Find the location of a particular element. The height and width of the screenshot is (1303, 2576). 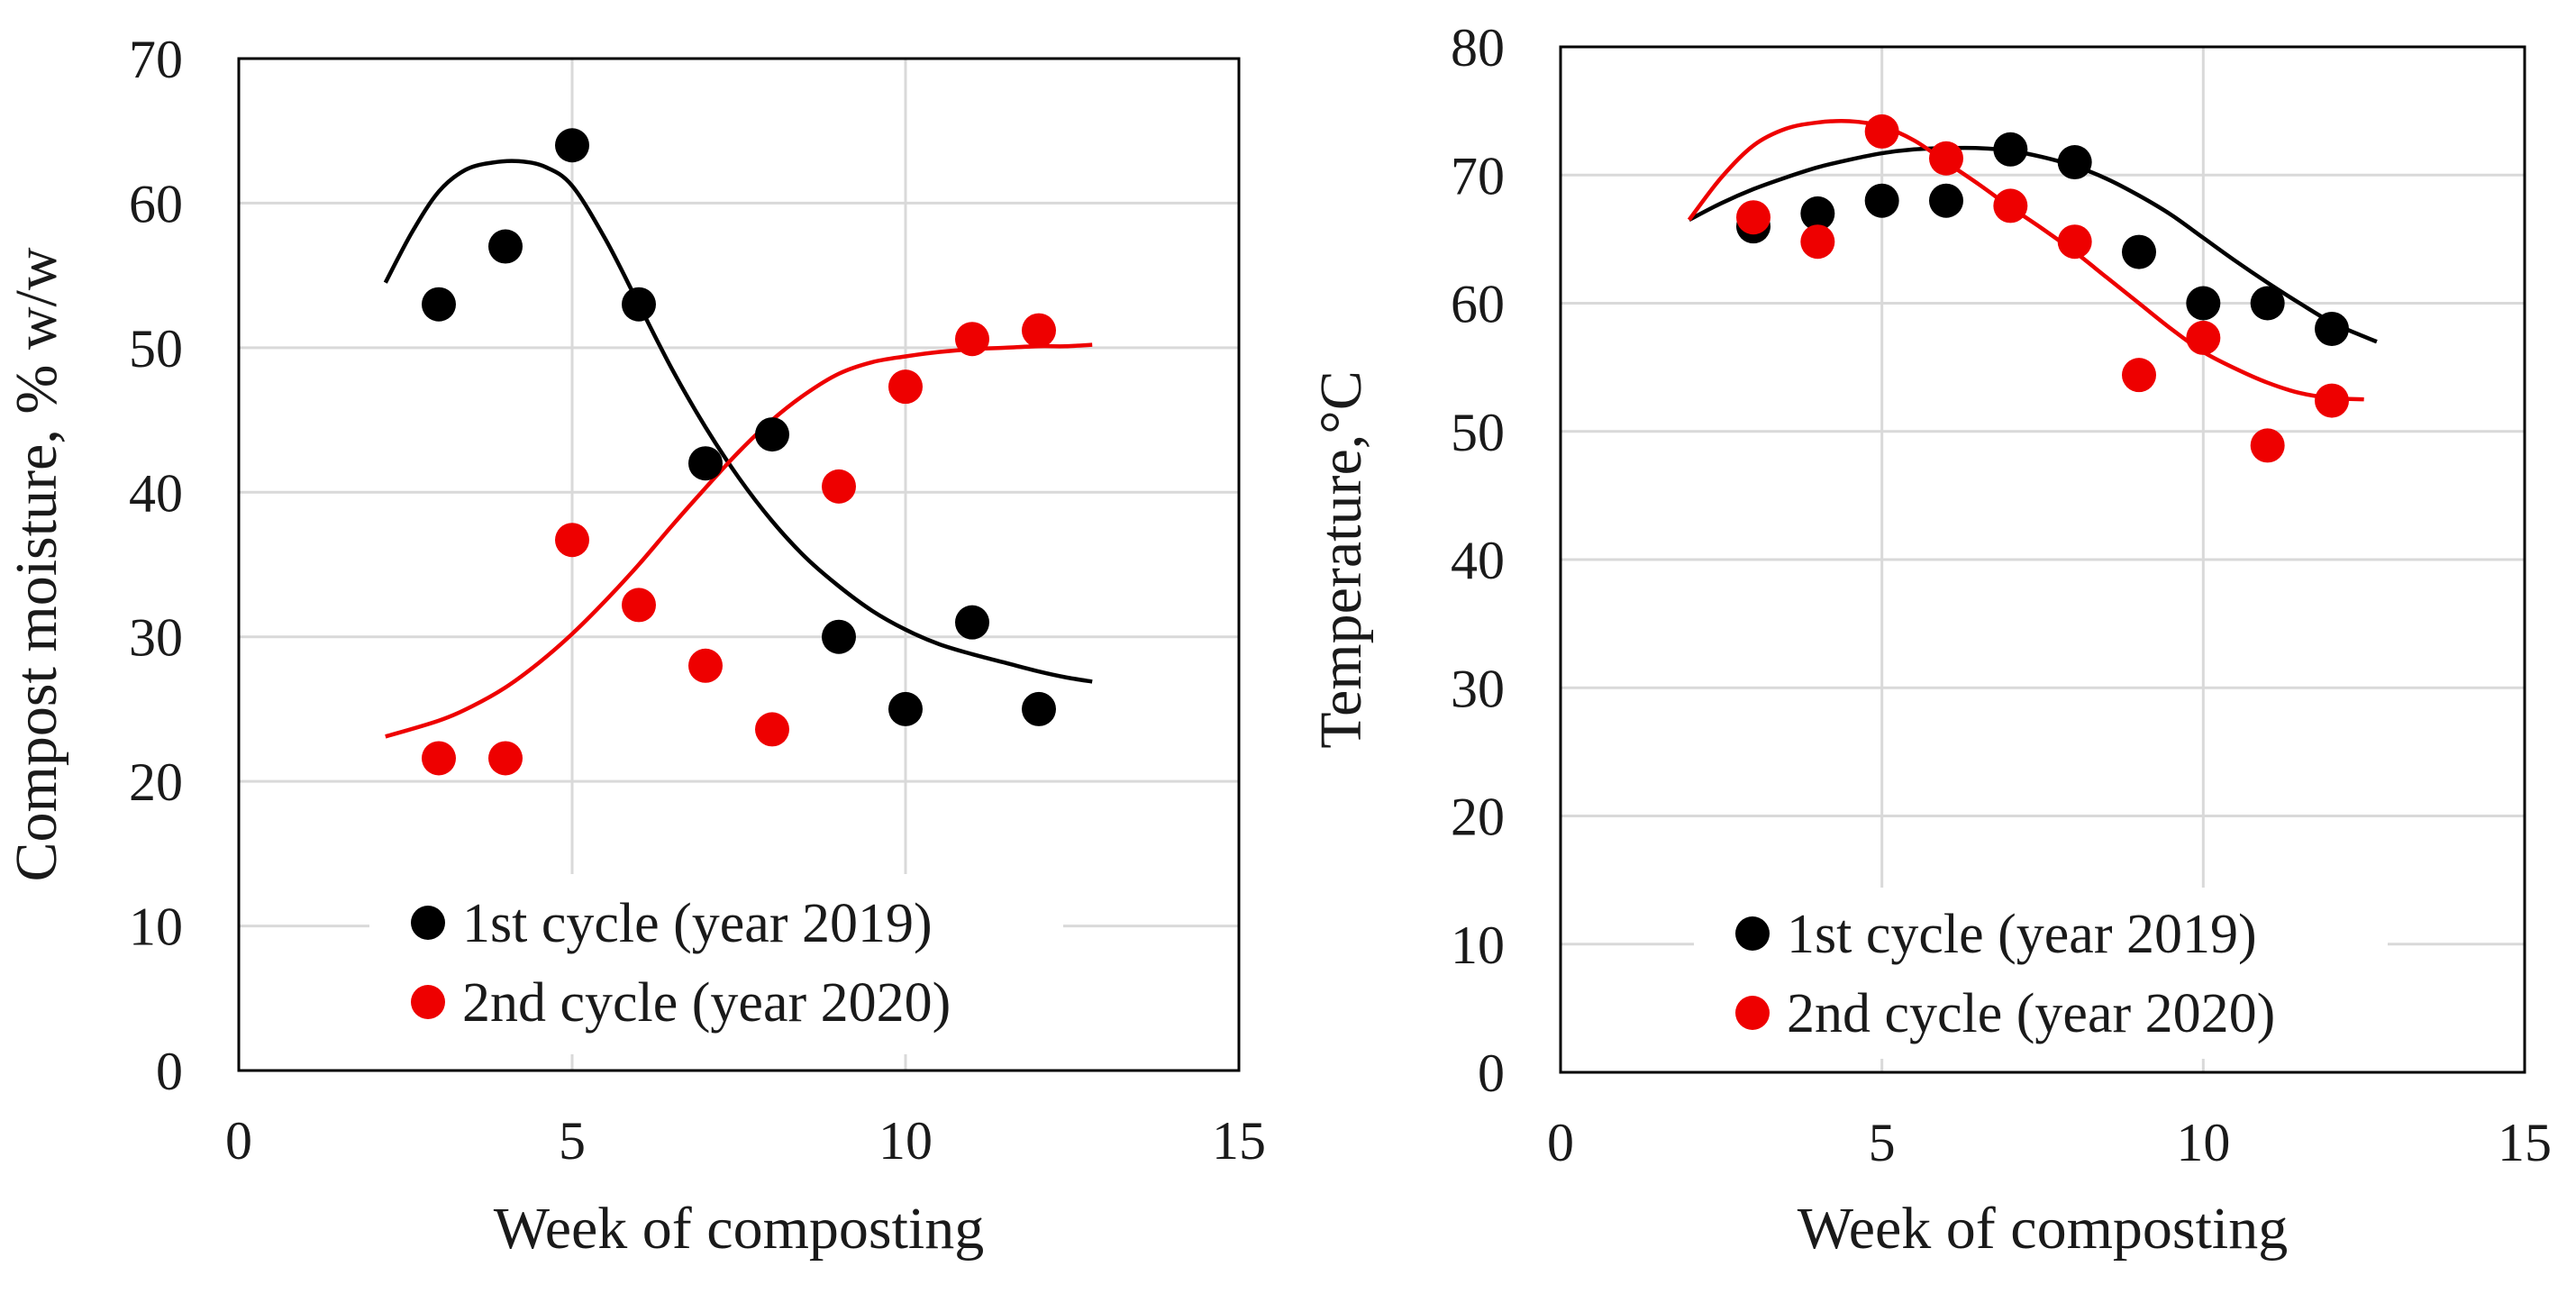

y-axis-title: Temperature,°C is located at coordinates (1341, 559).